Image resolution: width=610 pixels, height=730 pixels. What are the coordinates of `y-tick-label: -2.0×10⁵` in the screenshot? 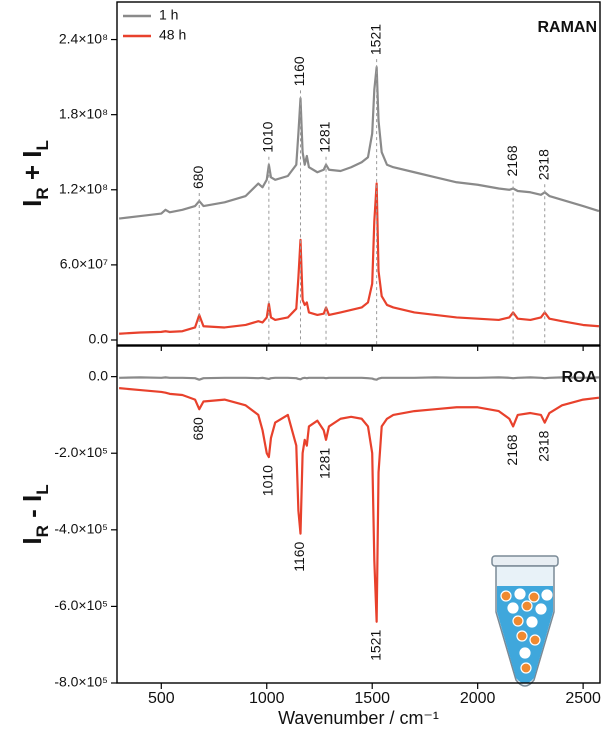 It's located at (81, 452).